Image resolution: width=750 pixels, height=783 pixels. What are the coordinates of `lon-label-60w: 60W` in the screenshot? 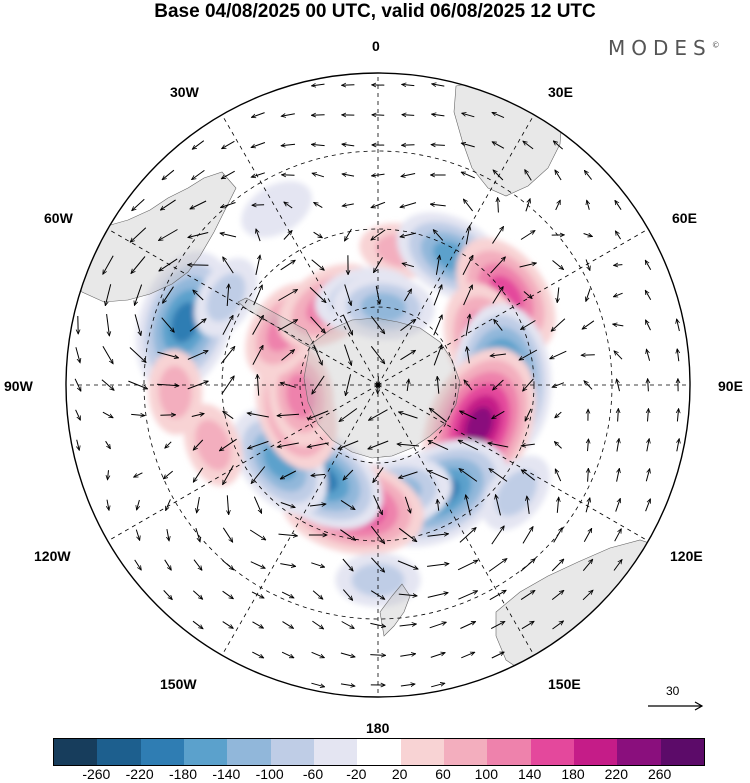 It's located at (58, 218).